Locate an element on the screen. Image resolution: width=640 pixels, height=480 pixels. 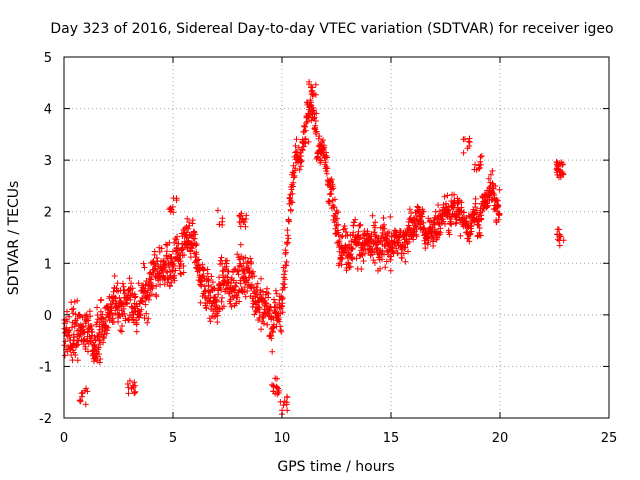
y-tick-label: 2 is located at coordinates (48, 213).